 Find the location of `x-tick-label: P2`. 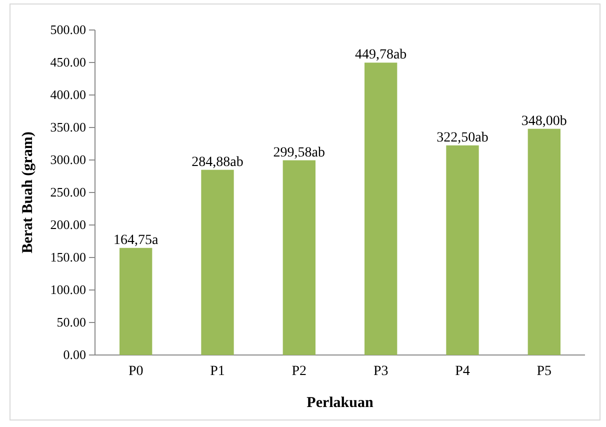

x-tick-label: P2 is located at coordinates (299, 371).